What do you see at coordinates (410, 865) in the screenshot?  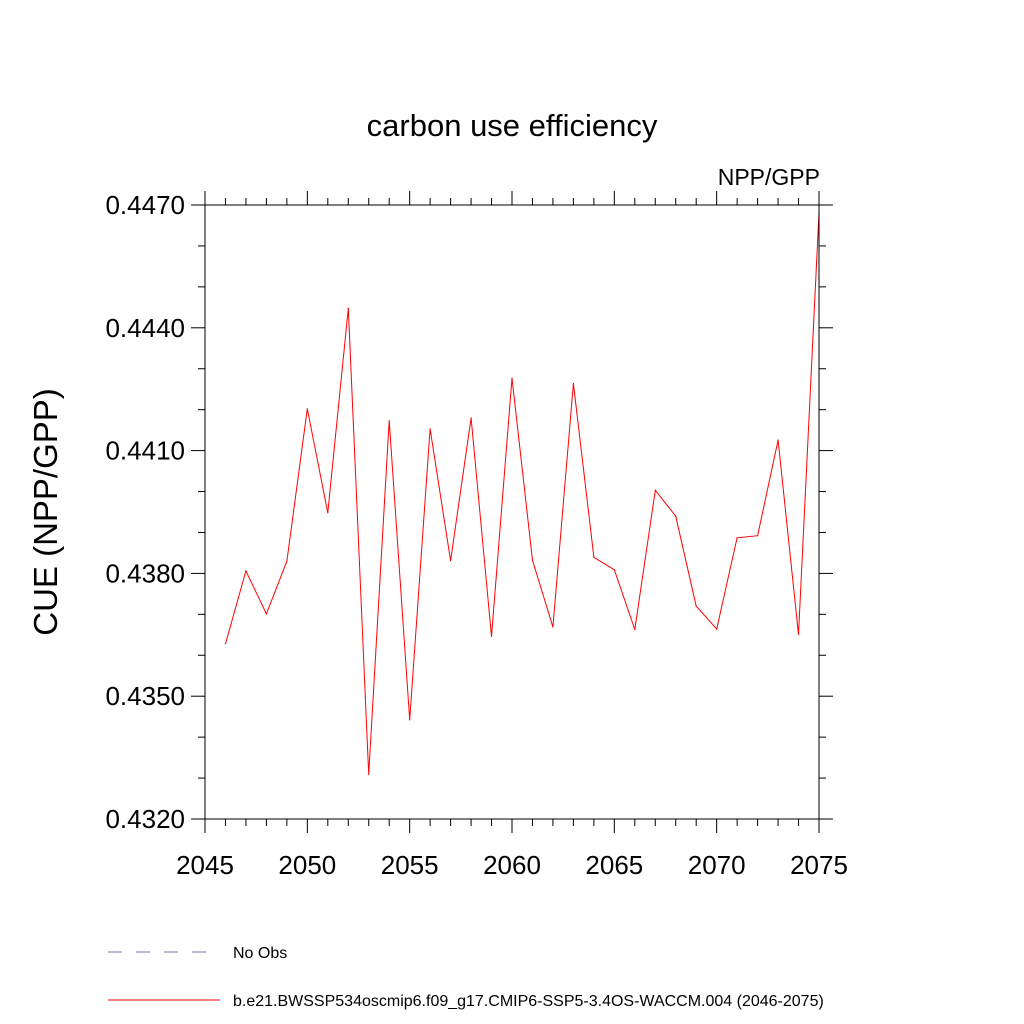 I see `x-tick-label: 2055` at bounding box center [410, 865].